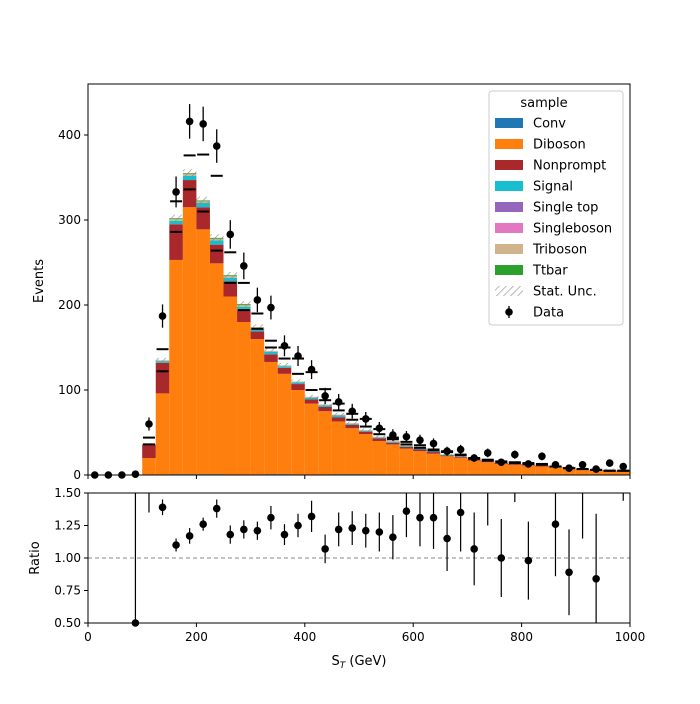 The image size is (700, 704). I want to click on y-tick-label-top: 400, so click(69, 135).